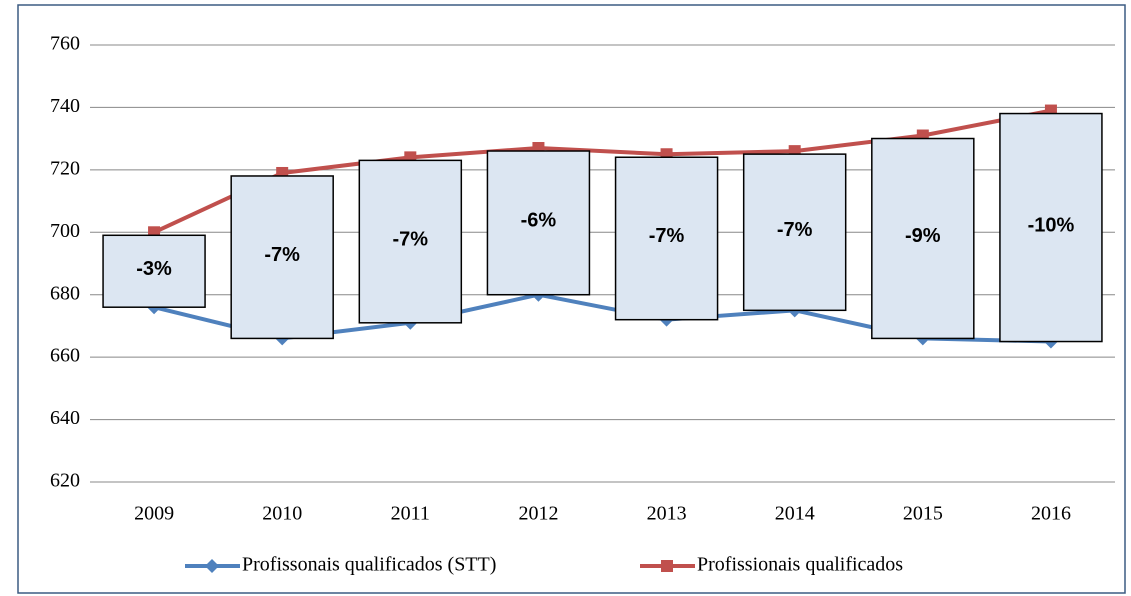 The image size is (1131, 596). I want to click on gap-label: -10%, so click(1051, 225).